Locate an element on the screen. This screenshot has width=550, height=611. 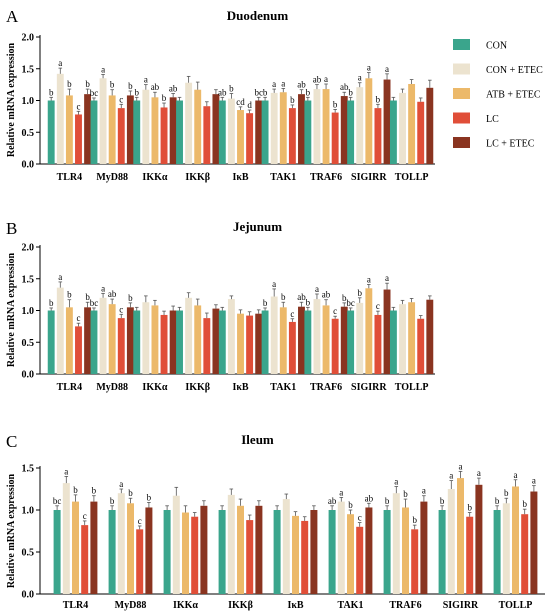
category-label: TLR4 is located at coordinates (76, 605).